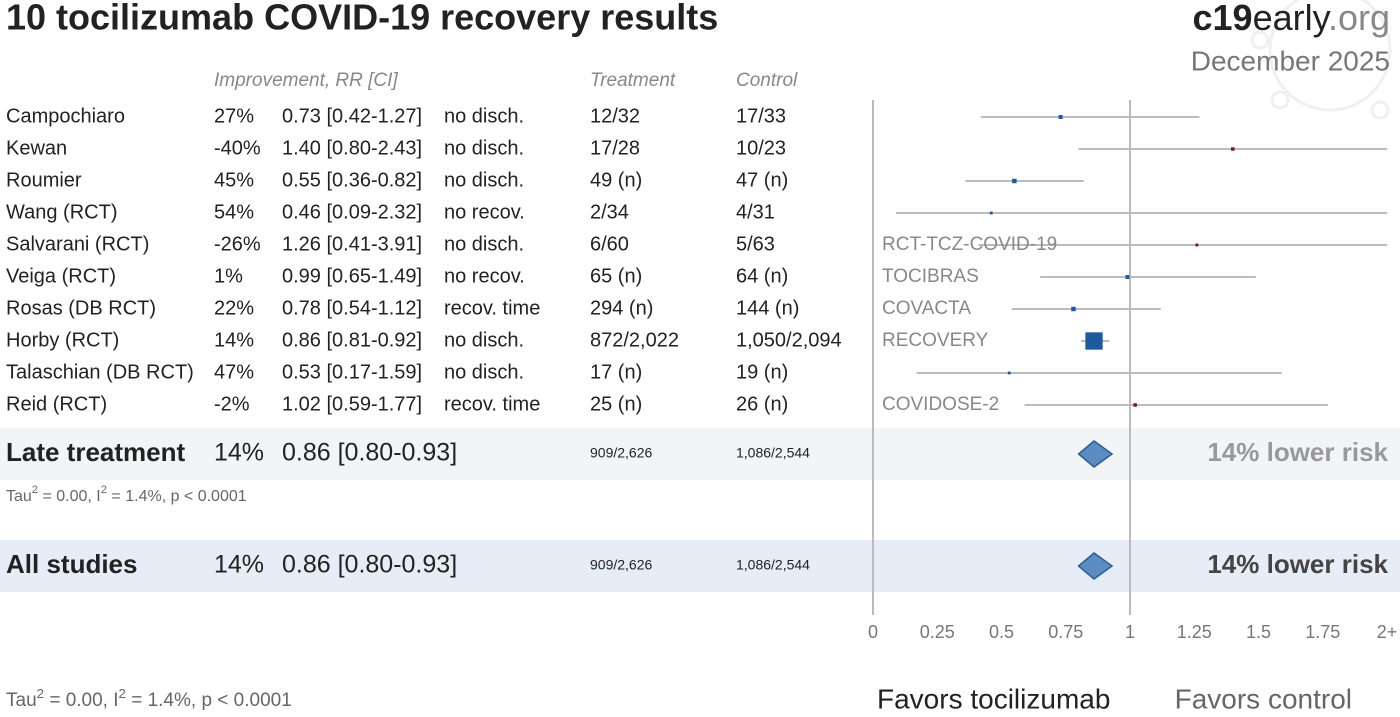 The height and width of the screenshot is (717, 1400). I want to click on favors-left: Favors tocilizumab, so click(993, 698).